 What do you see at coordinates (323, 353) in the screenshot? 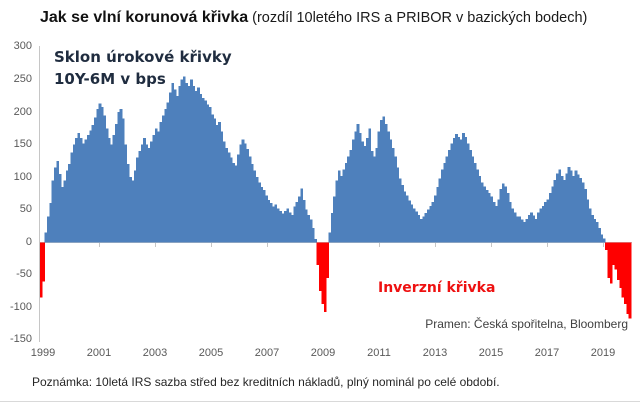
I see `x-tick-label: 2009` at bounding box center [323, 353].